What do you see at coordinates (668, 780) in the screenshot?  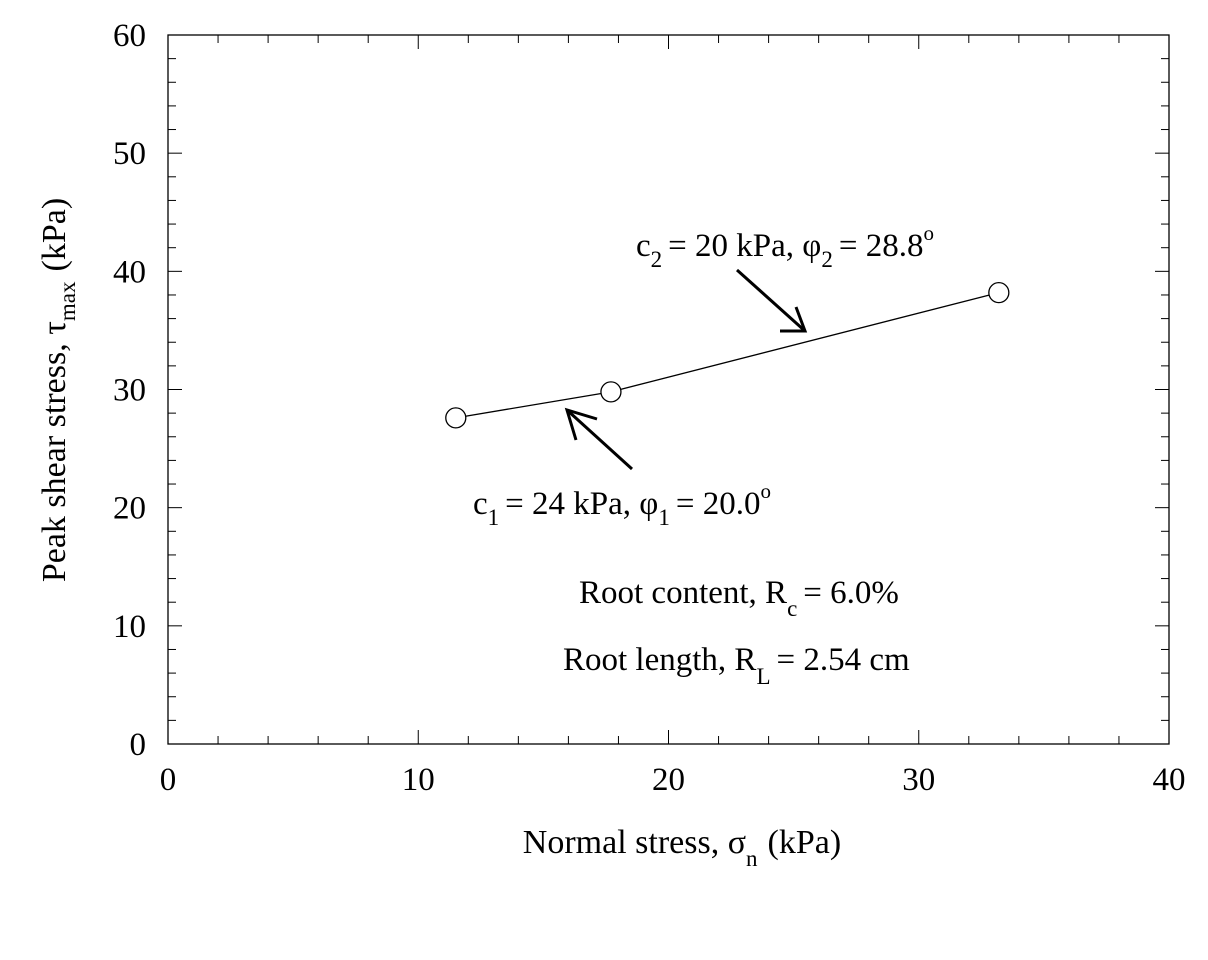 I see `x-tick-label: 20` at bounding box center [668, 780].